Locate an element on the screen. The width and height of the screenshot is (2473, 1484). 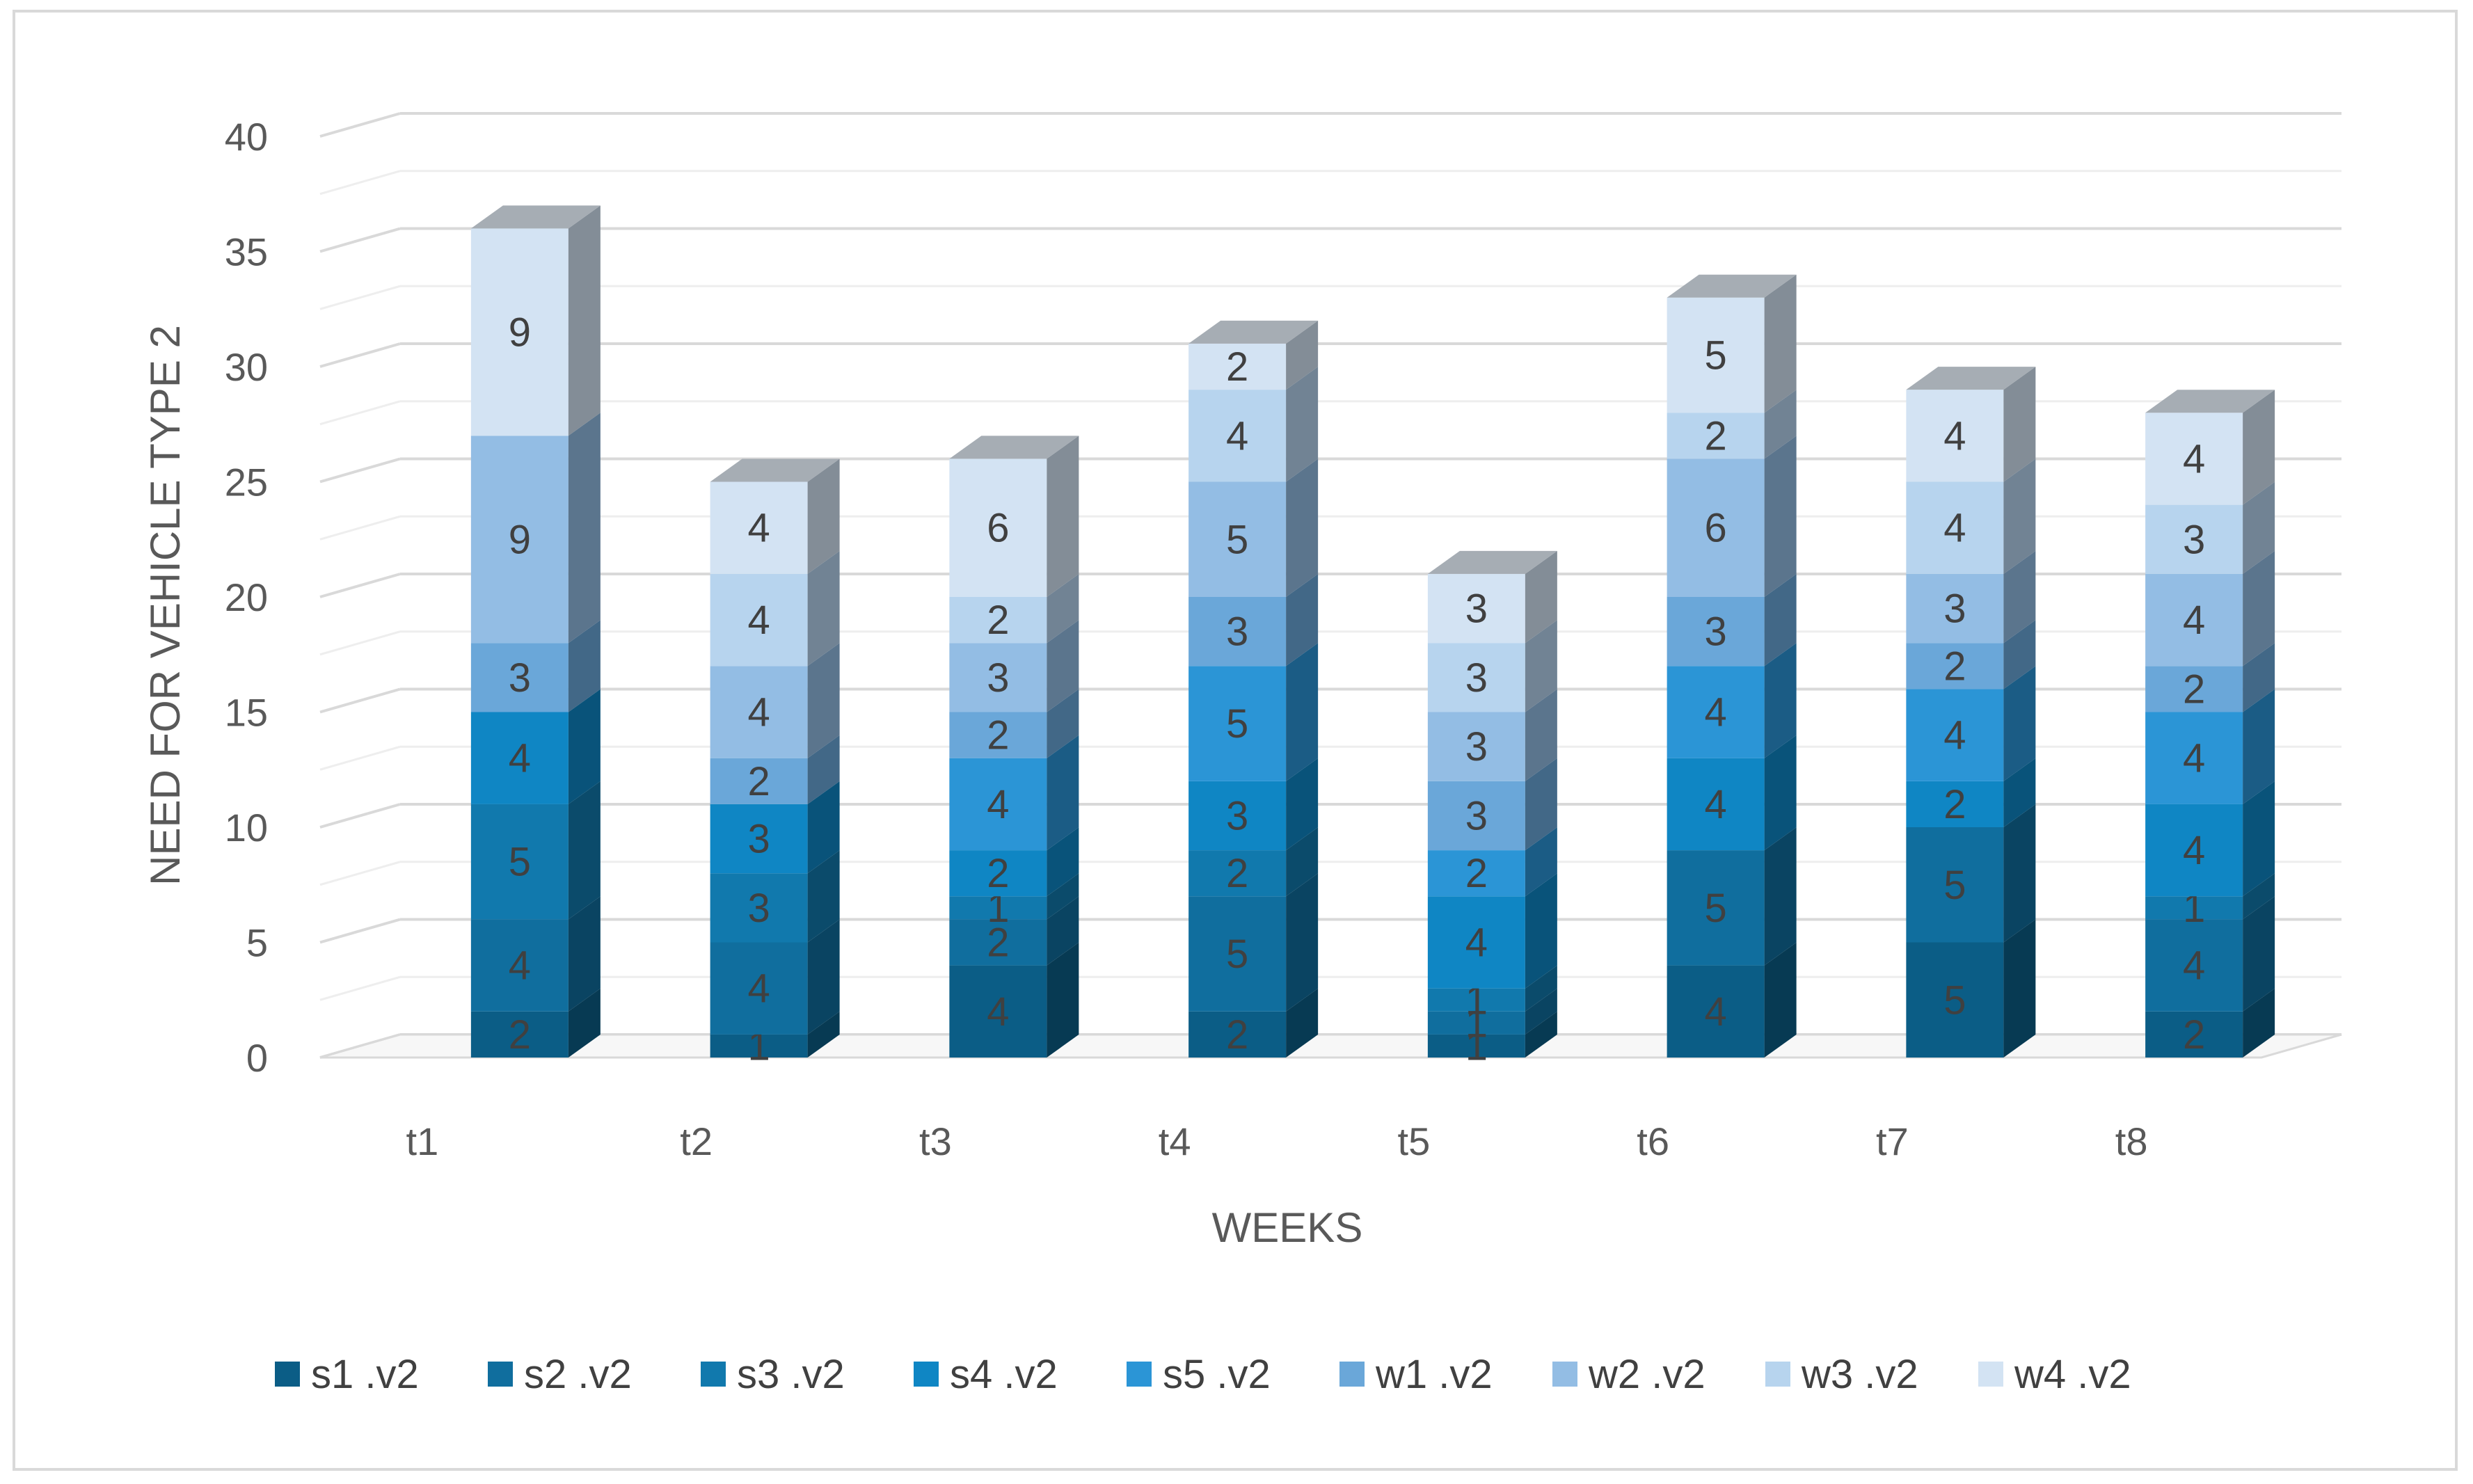
bar-stack: 5 5 2 4 2 3 4 4 is located at coordinates (1971, 713).